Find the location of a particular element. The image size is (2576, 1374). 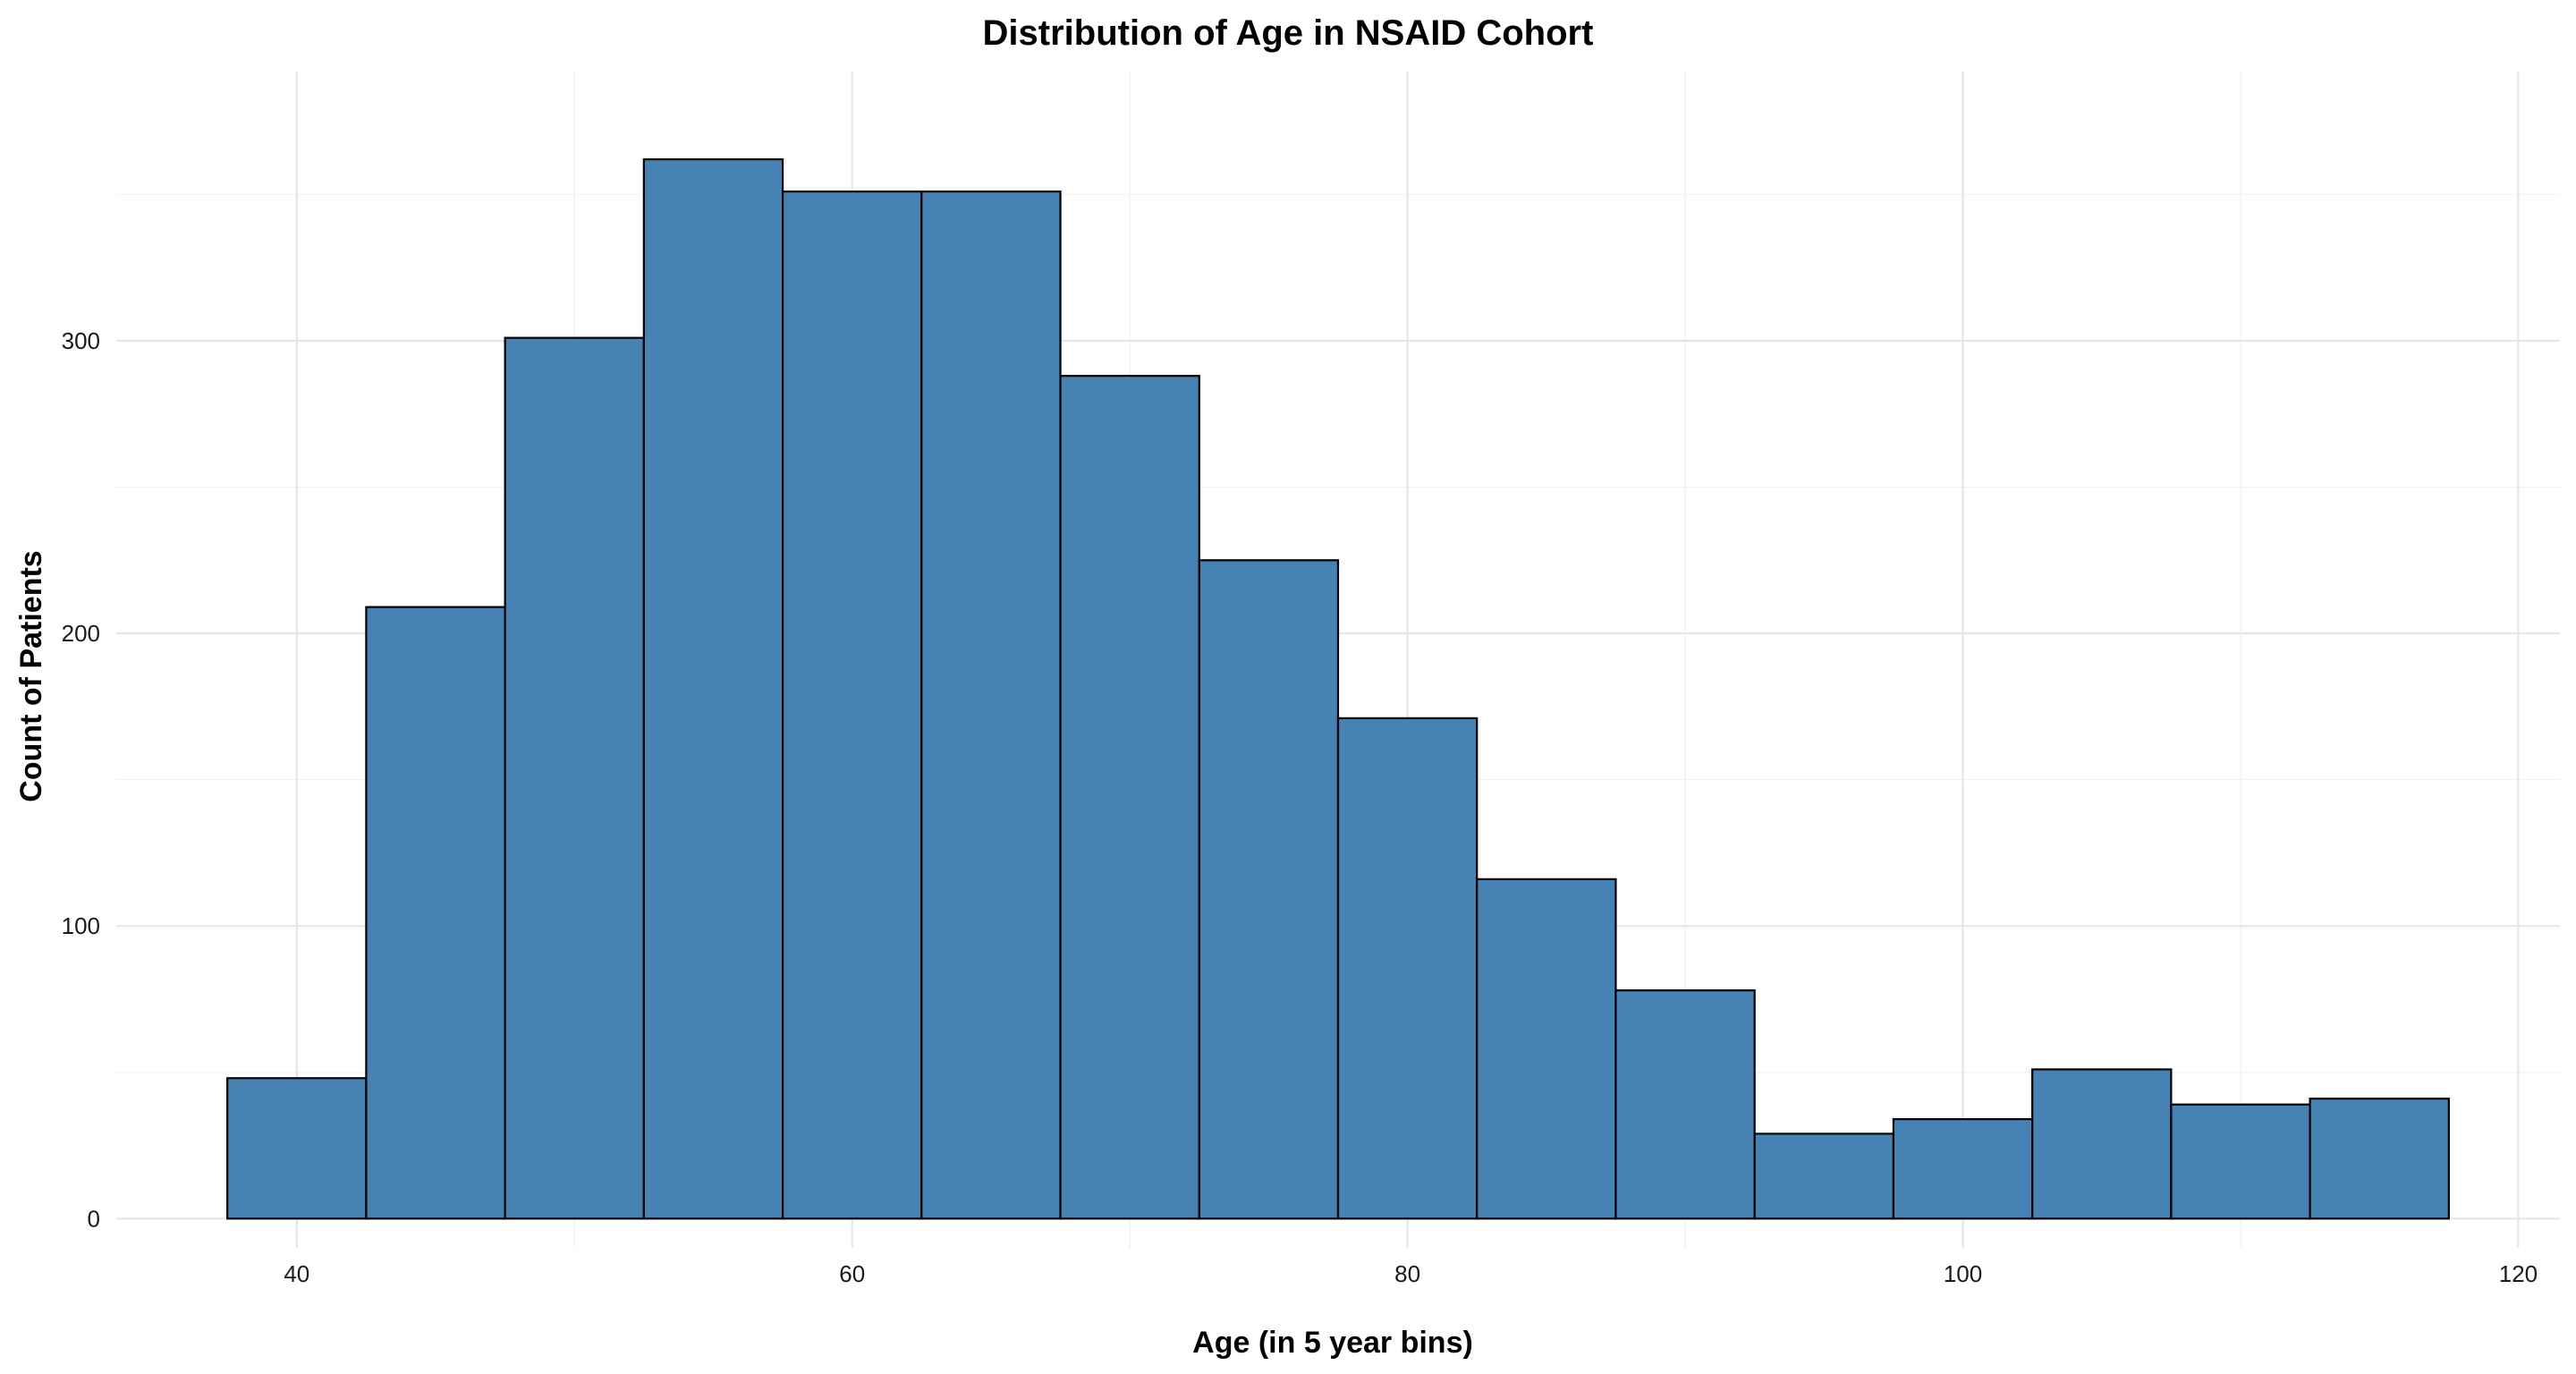

x-axis-title: Age (in 5 year bins) is located at coordinates (1332, 1343).